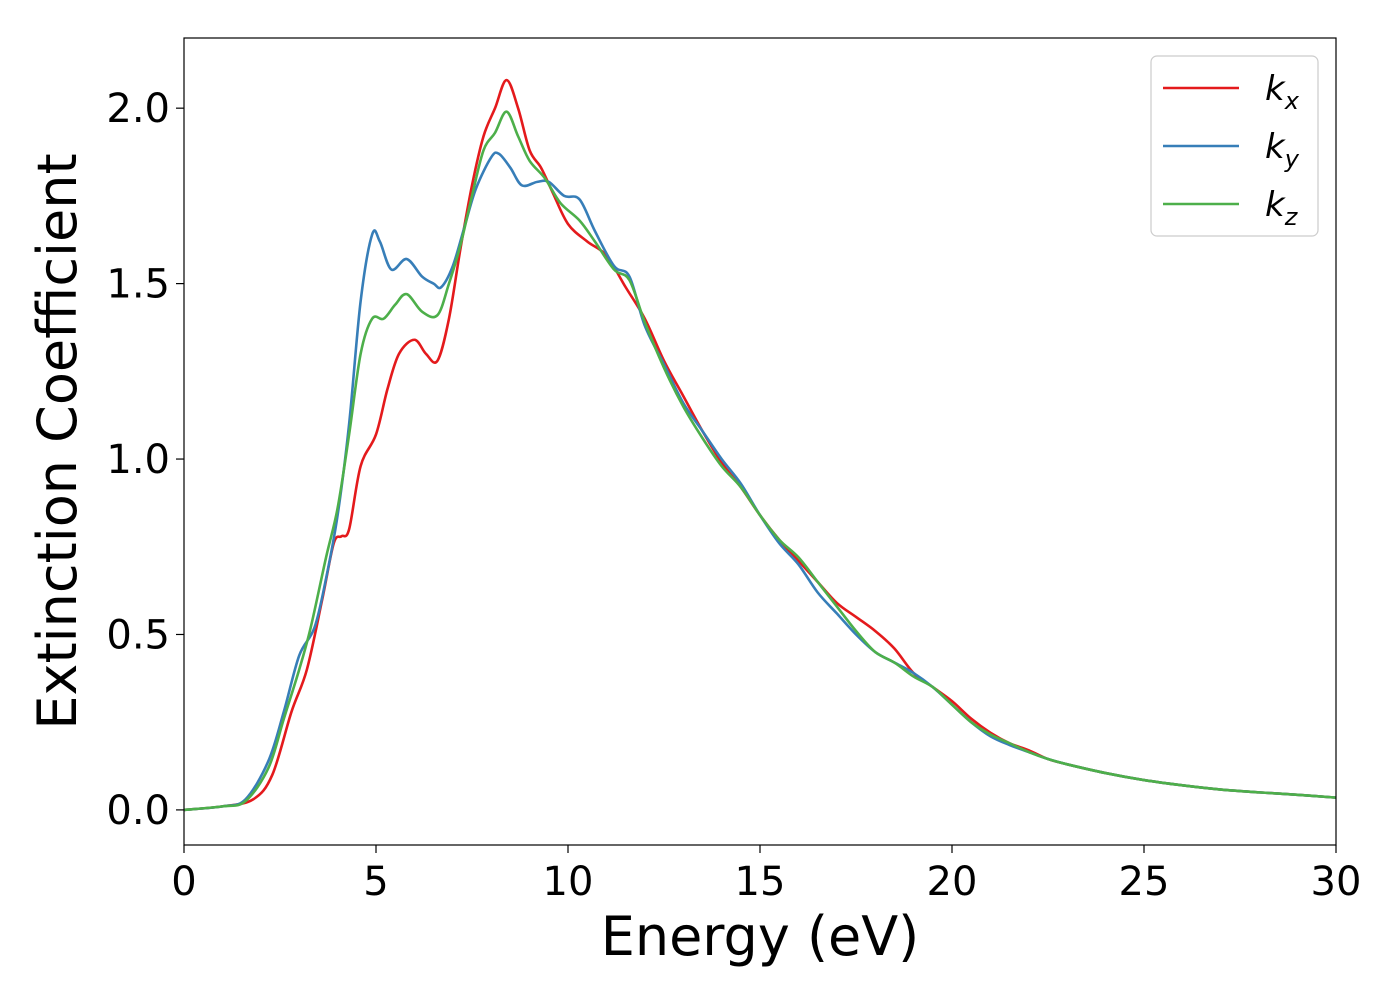 This screenshot has height=1000, width=1400. I want to click on y-axis-title: Extinction Coefficient, so click(57, 441).